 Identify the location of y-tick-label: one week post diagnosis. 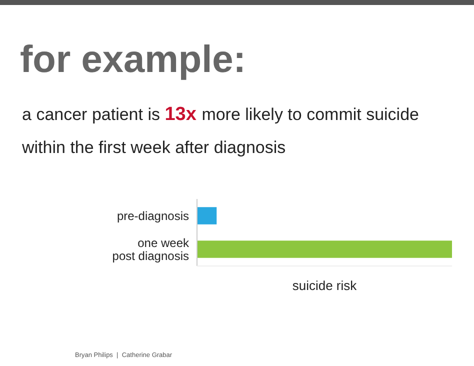
(151, 249).